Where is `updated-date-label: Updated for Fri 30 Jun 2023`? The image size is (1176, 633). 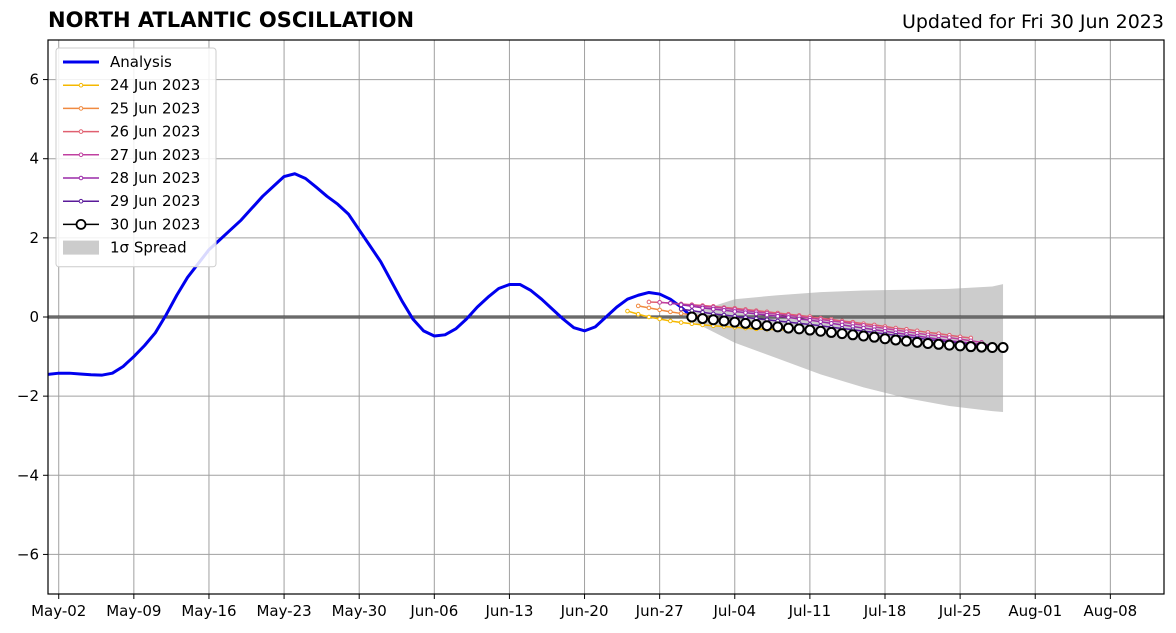
updated-date-label: Updated for Fri 30 Jun 2023 is located at coordinates (1032, 22).